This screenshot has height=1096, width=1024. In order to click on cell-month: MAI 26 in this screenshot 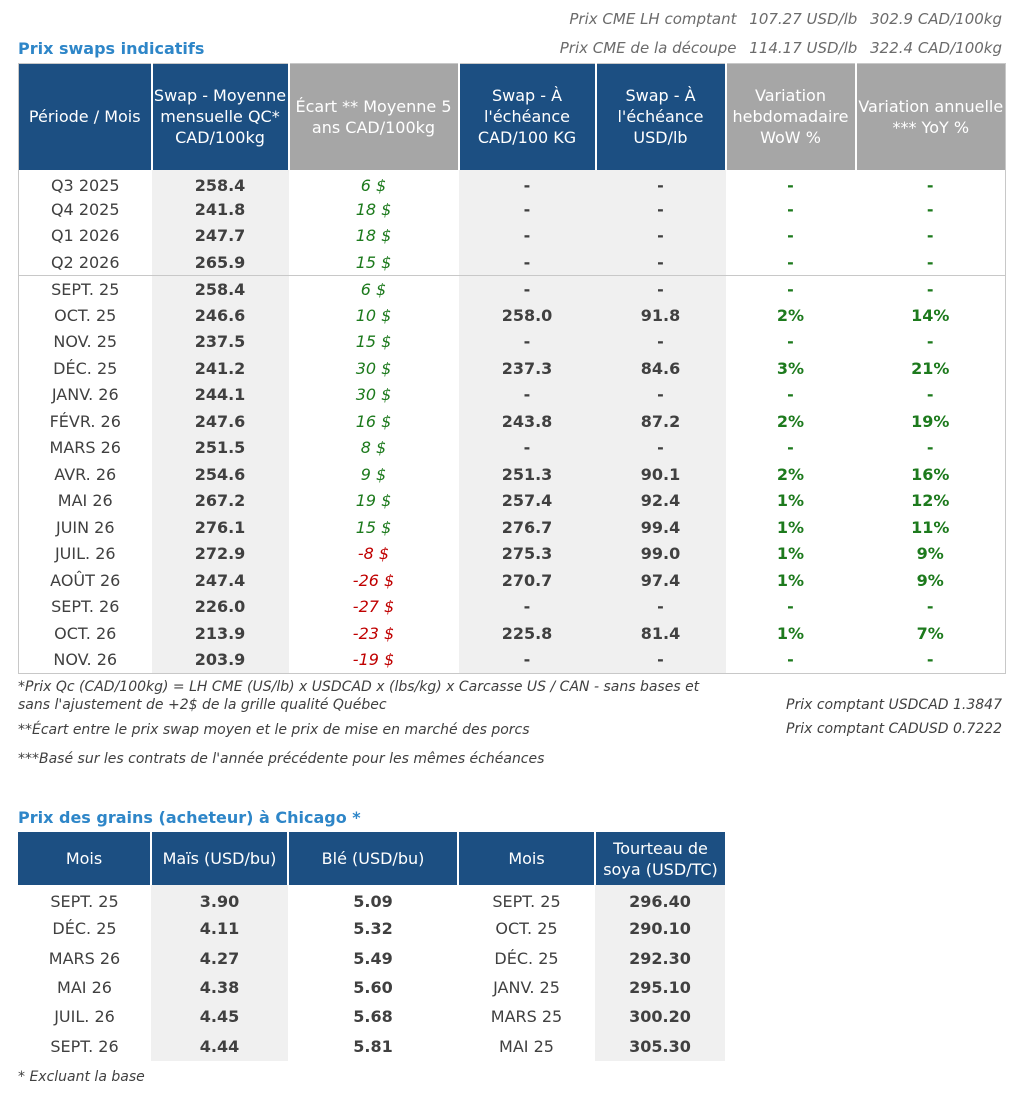, I will do `click(84, 988)`.